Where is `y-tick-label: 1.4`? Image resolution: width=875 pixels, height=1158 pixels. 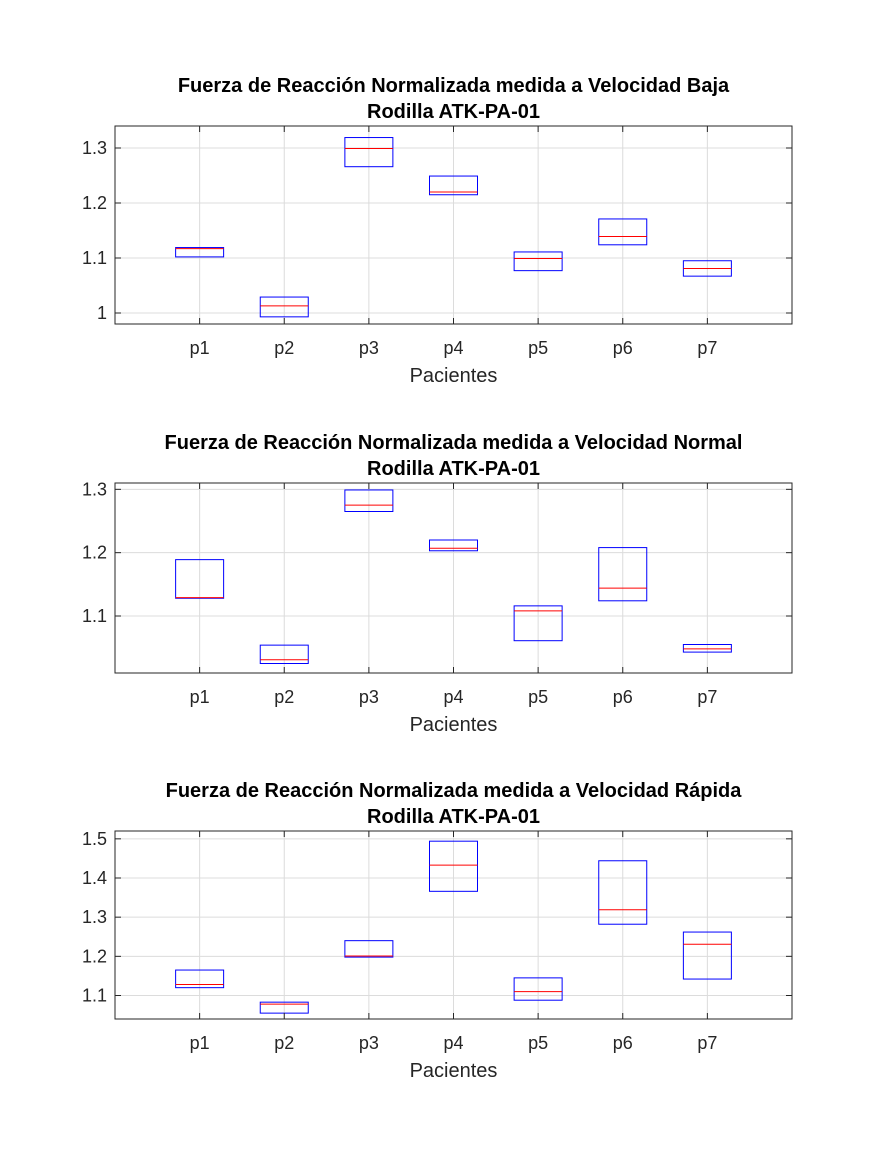
y-tick-label: 1.4 is located at coordinates (94, 878).